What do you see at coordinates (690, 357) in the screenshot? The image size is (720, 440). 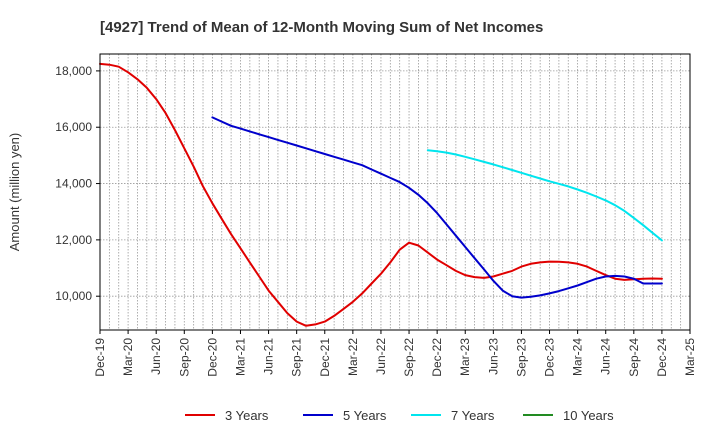 I see `x-tick-label: Mar-25` at bounding box center [690, 357].